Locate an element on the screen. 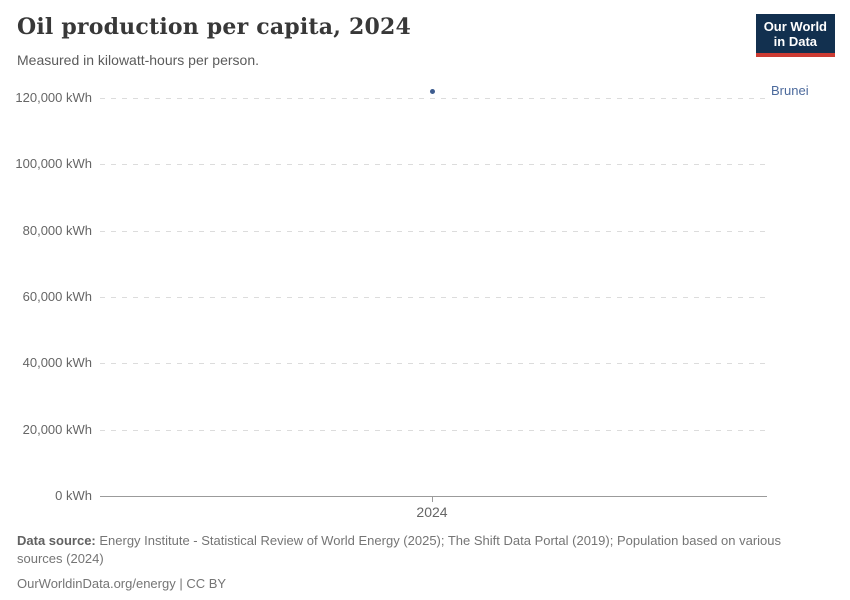 The image size is (850, 600). attribution-line: OurWorldinData.org/energy | CC BY is located at coordinates (417, 584).